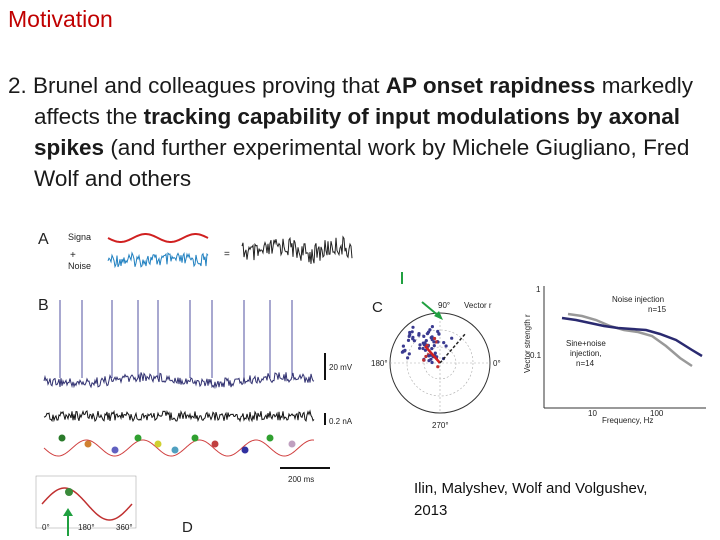 This screenshot has height=540, width=720. I want to click on sum-trace, so click(297, 249).